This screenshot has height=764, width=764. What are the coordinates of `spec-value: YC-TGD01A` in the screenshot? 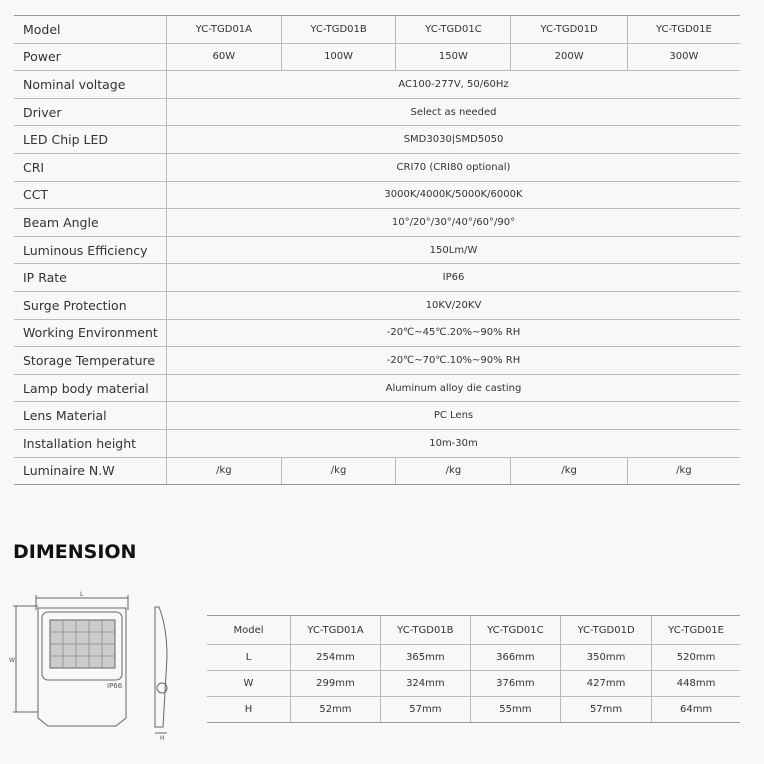 It's located at (224, 29).